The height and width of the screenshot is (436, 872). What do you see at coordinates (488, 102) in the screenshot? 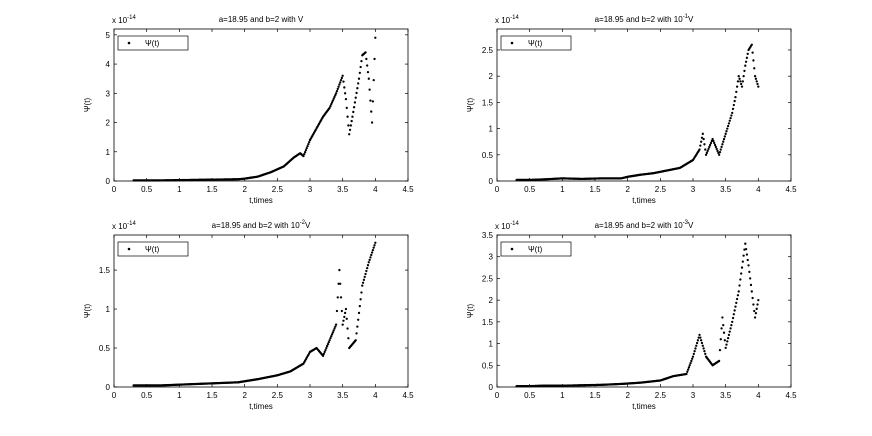
I see `y-tick-label: 1.5` at bounding box center [488, 102].